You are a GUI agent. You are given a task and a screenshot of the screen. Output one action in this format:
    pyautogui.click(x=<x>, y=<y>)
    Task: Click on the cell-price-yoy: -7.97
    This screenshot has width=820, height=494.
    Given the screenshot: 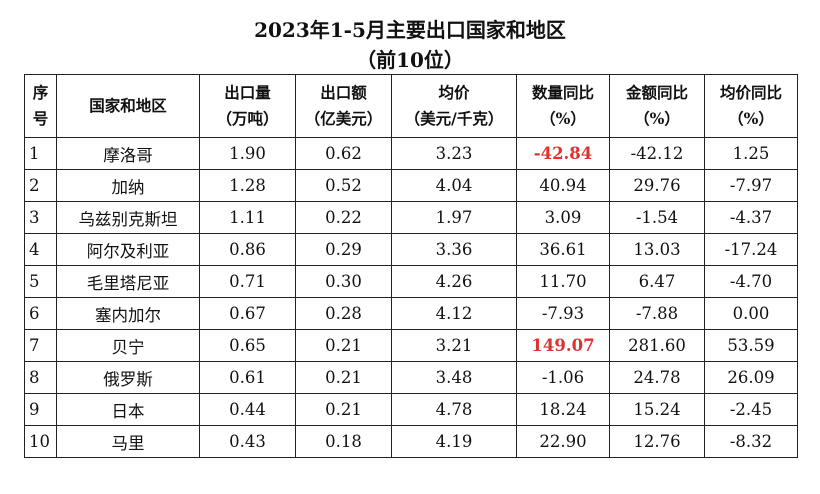 What is the action you would take?
    pyautogui.click(x=751, y=185)
    